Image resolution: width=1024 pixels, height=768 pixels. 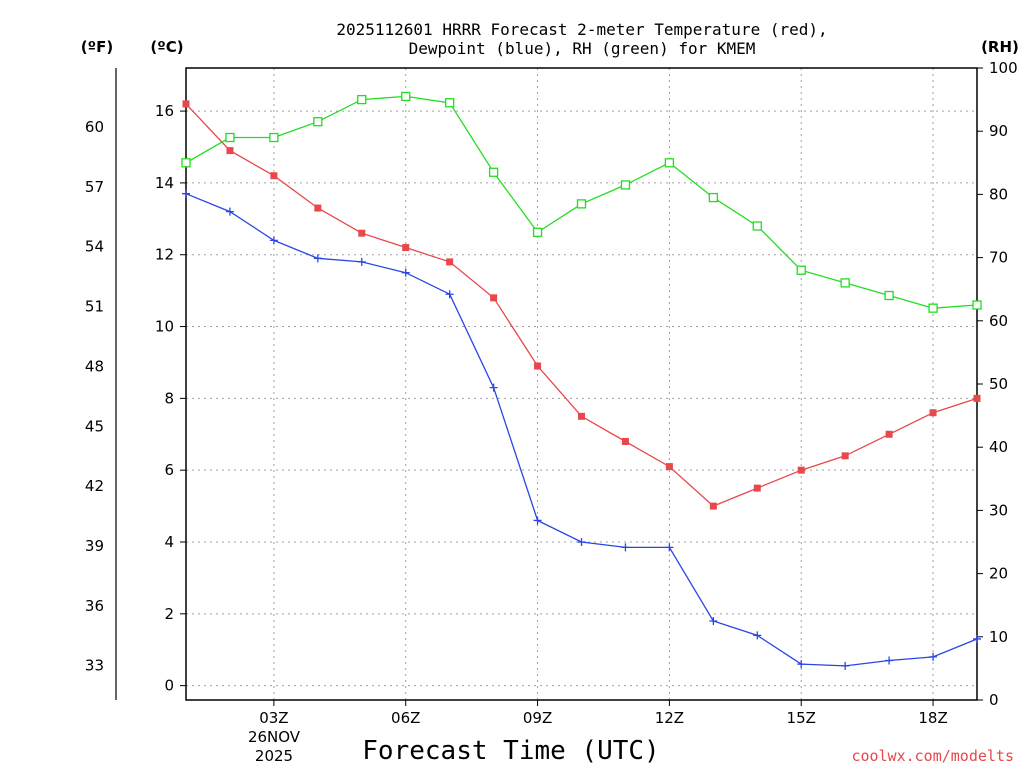 What do you see at coordinates (998, 258) in the screenshot?
I see `rh-tick-label: 70` at bounding box center [998, 258].